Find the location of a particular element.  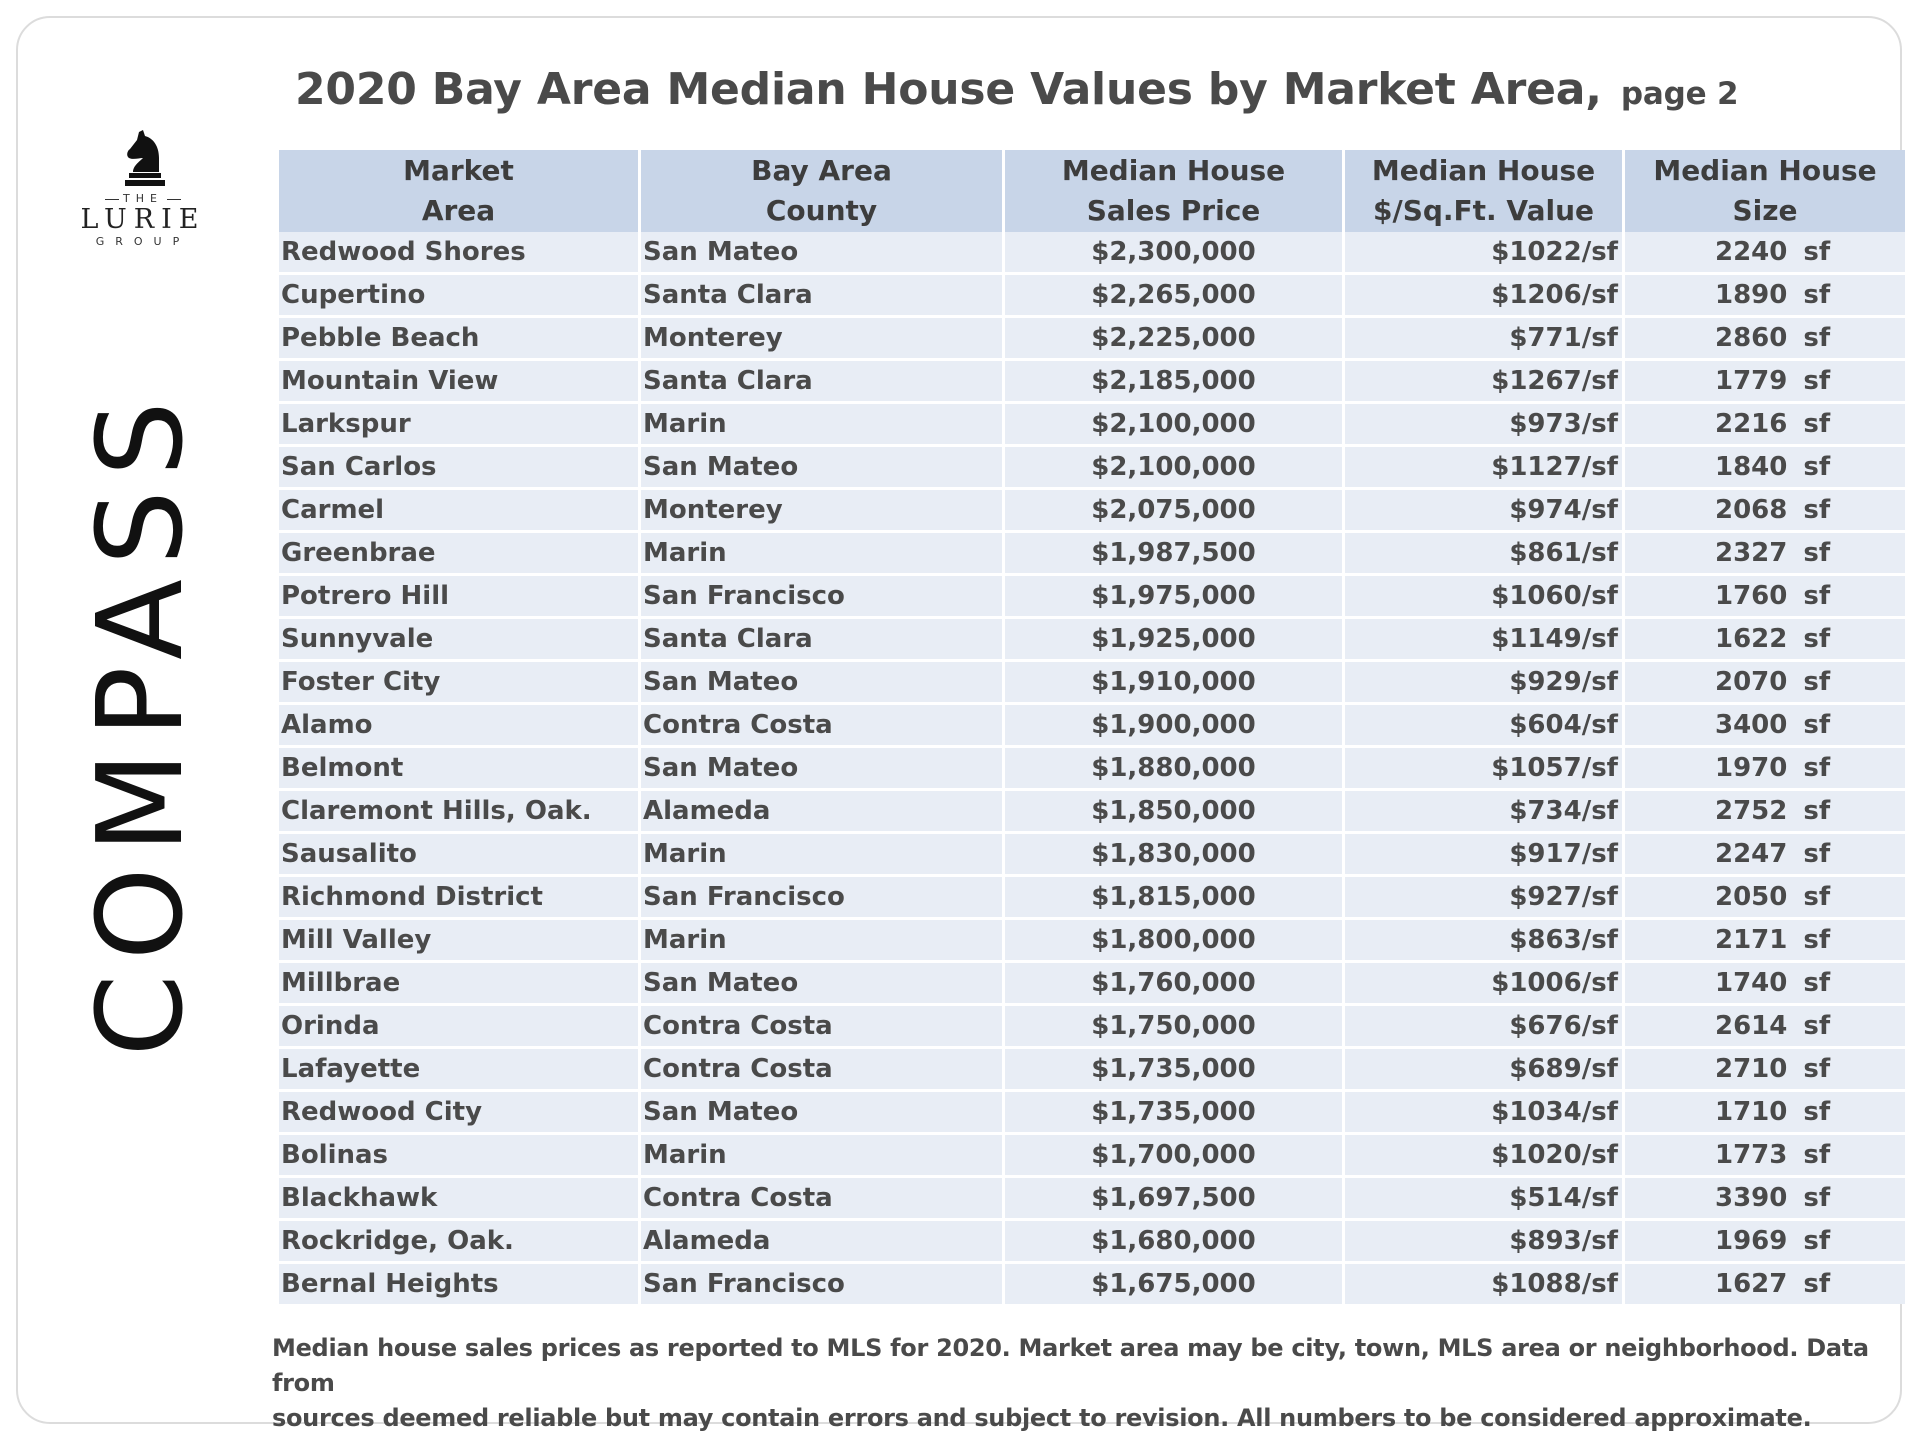

cell-price-per-sqft: $861/sf is located at coordinates (1485, 553).